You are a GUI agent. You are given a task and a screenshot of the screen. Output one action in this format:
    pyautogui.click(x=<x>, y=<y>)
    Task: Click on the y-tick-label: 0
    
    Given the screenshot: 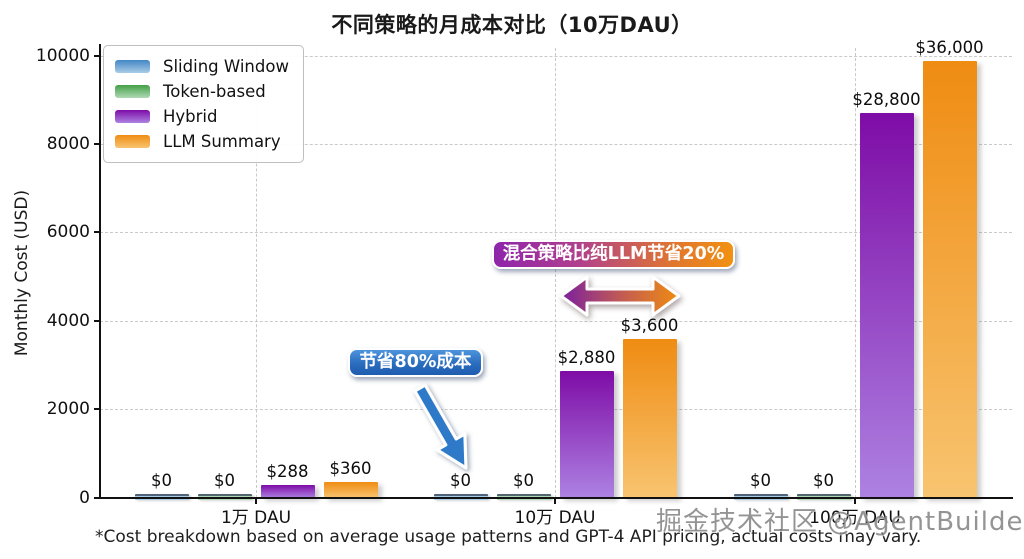 What is the action you would take?
    pyautogui.click(x=84, y=497)
    